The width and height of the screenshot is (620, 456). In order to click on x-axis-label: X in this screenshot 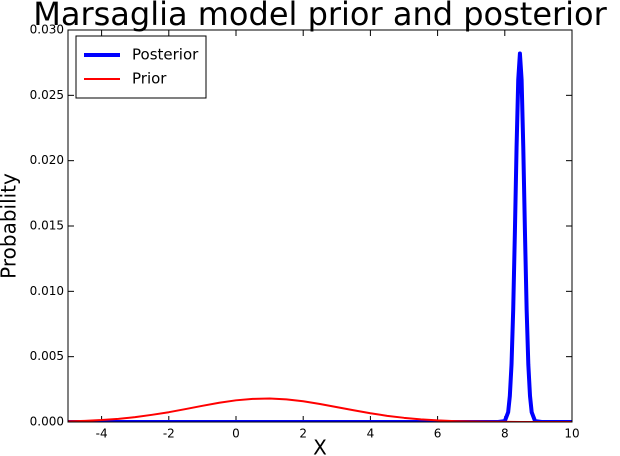, I will do `click(320, 446)`.